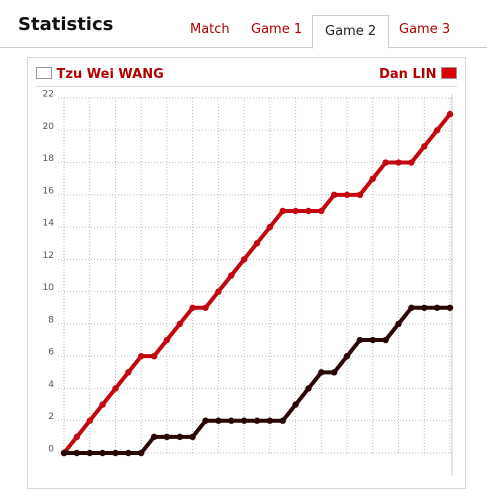 This screenshot has width=487, height=489. I want to click on tab-active: Game 2, so click(351, 32).